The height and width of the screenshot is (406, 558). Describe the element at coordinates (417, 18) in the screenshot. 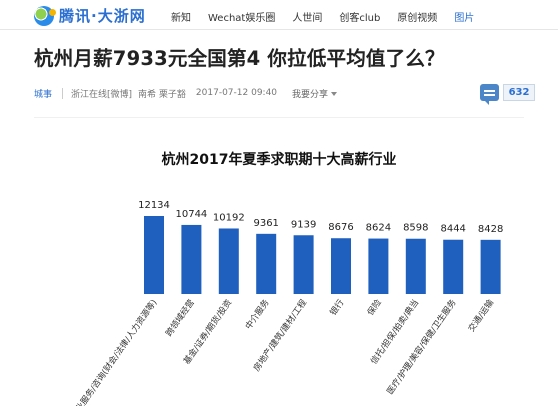

I see `nav-item-video: 原创视频` at that location.